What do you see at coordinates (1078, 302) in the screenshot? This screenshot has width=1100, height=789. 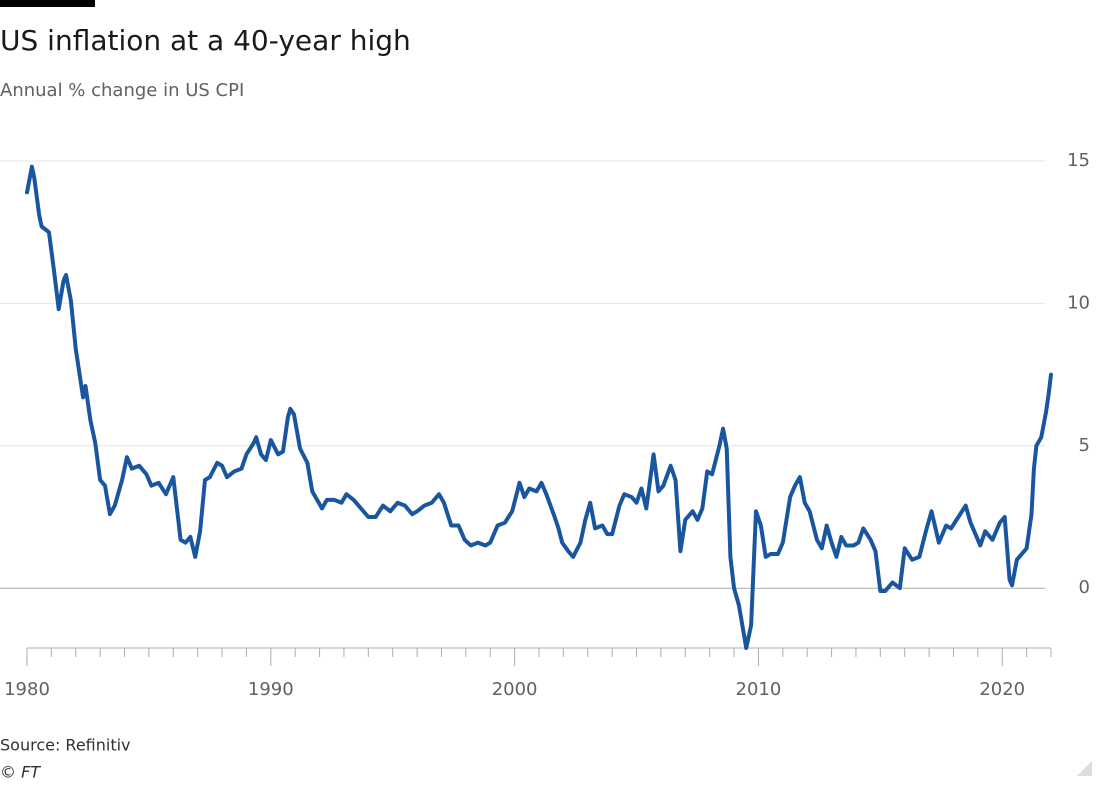 I see `y-tick-label: 10` at bounding box center [1078, 302].